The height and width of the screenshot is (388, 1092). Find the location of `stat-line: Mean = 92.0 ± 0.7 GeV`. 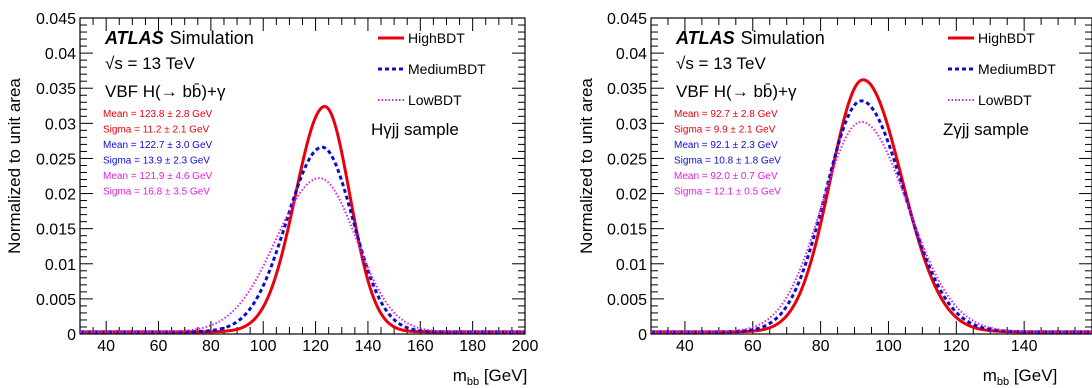

stat-line: Mean = 92.0 ± 0.7 GeV is located at coordinates (726, 176).